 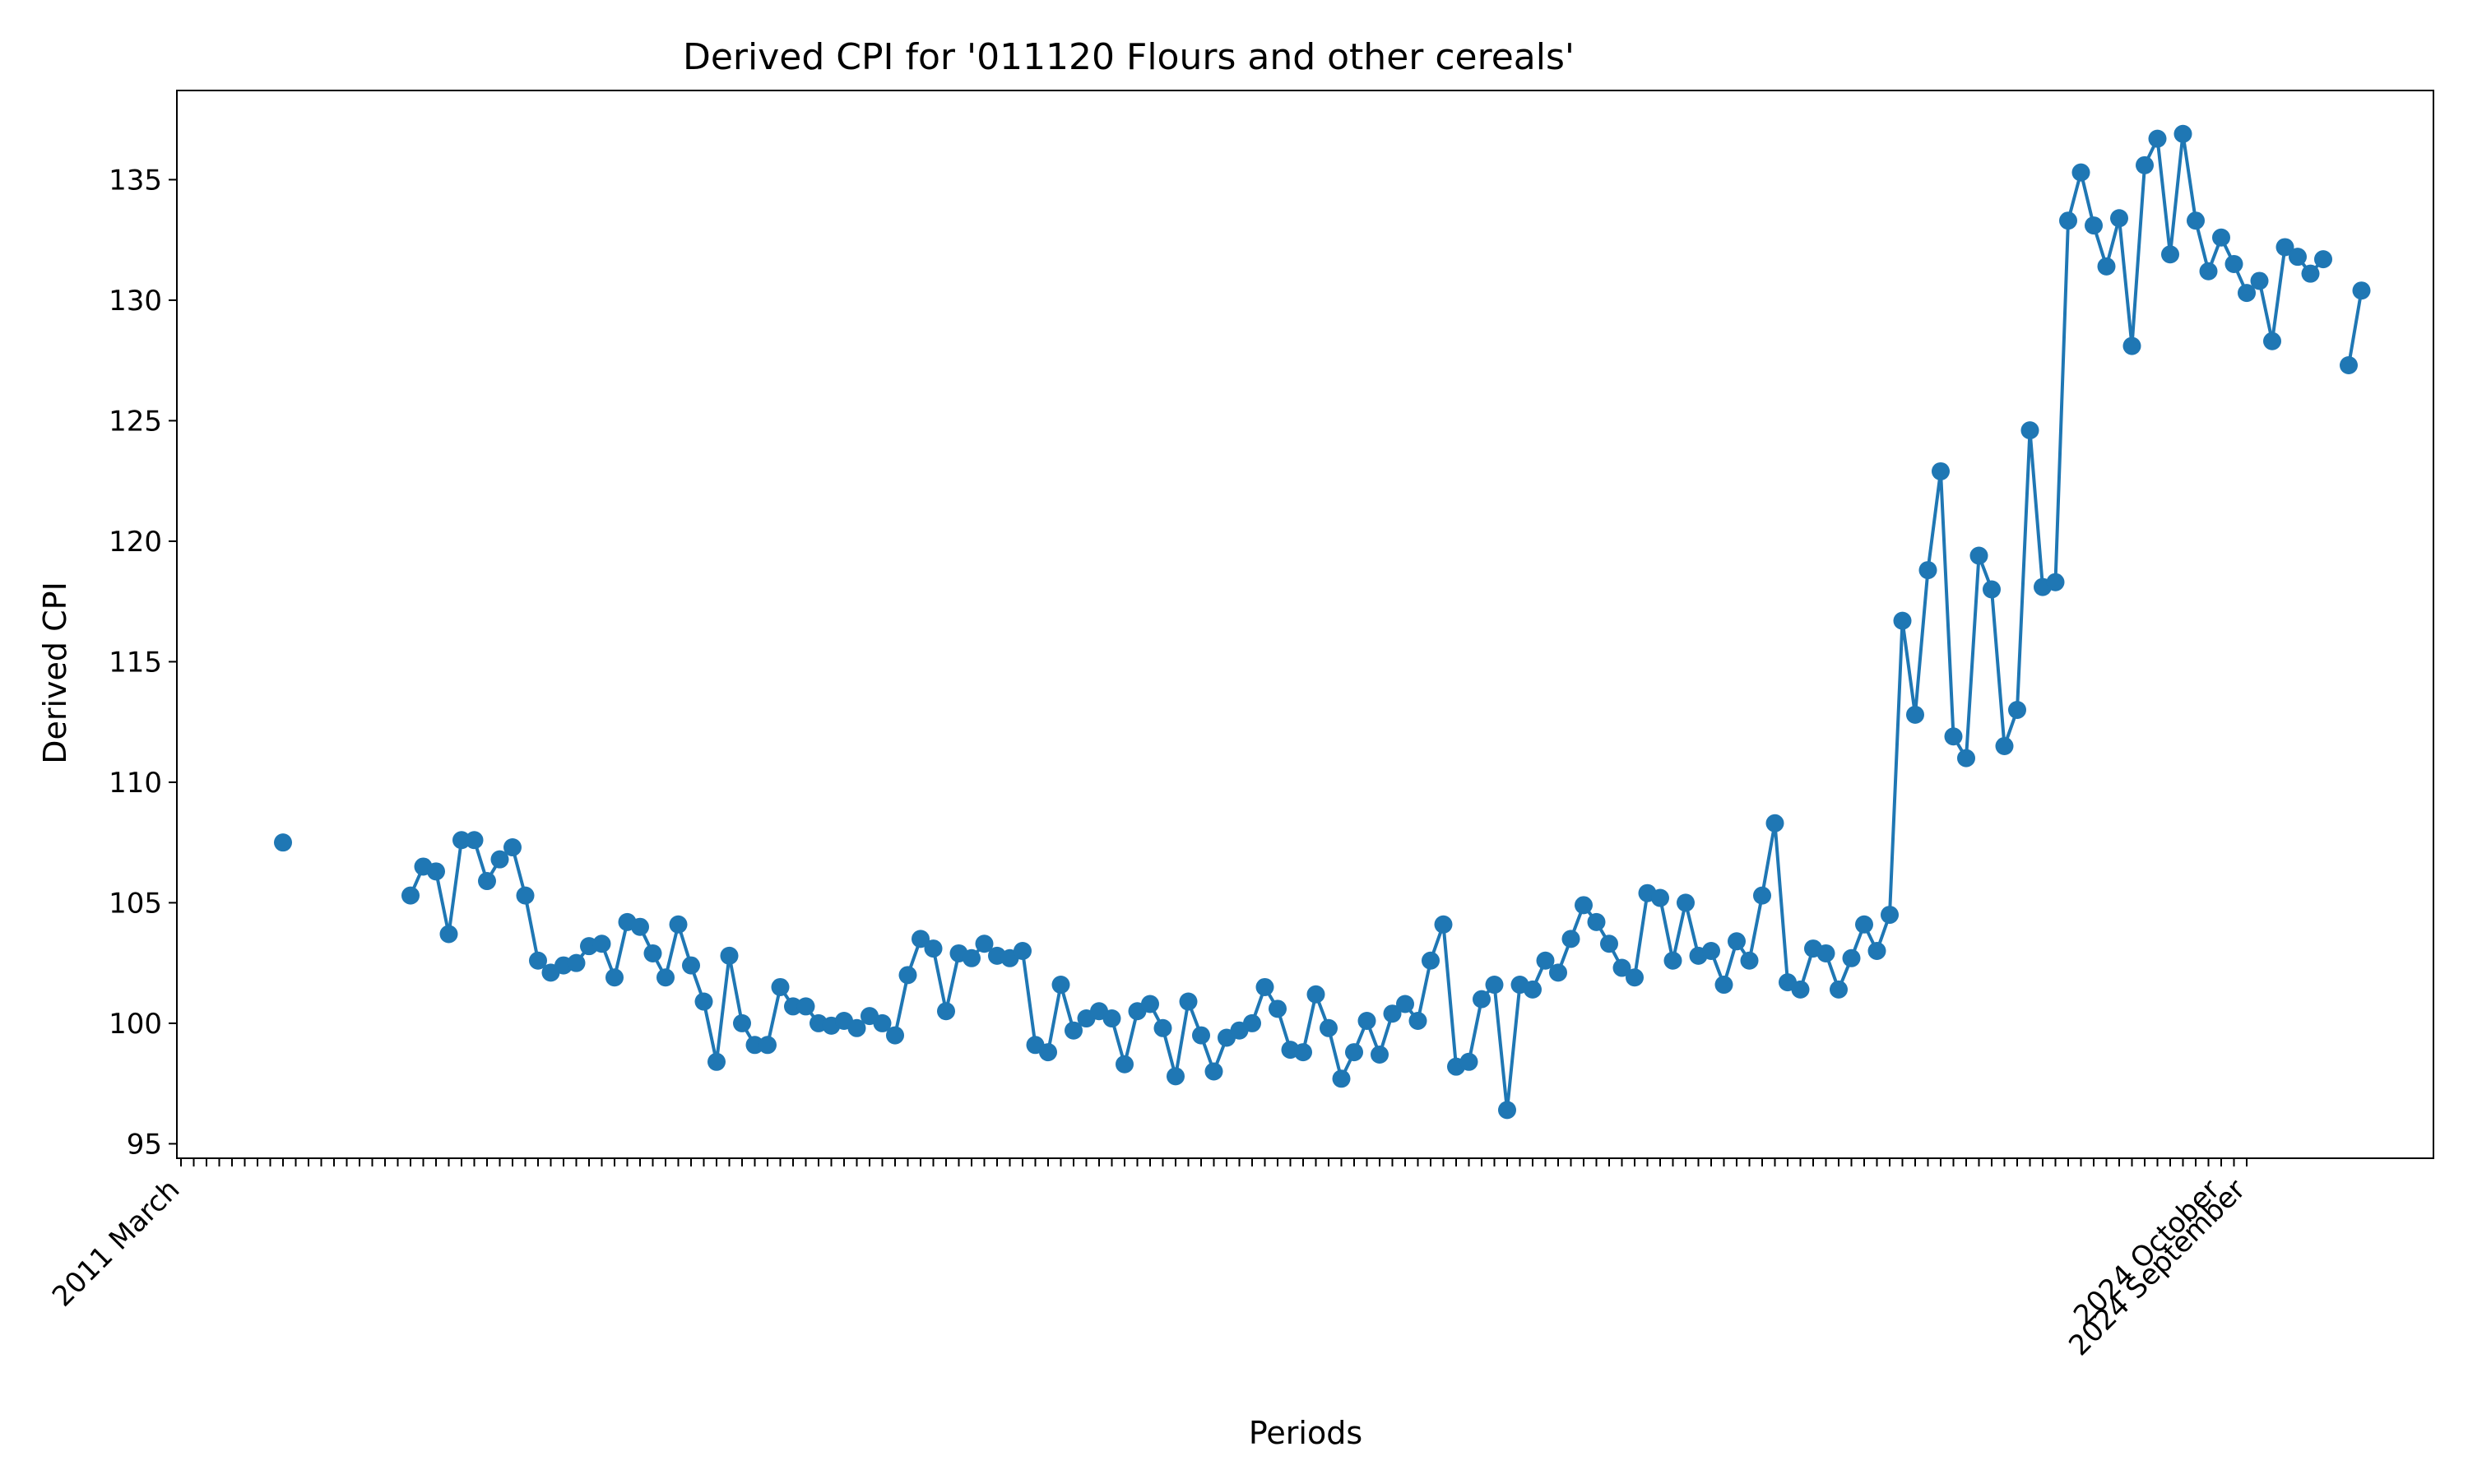 What do you see at coordinates (135, 180) in the screenshot?
I see `y-tick-label: 135` at bounding box center [135, 180].